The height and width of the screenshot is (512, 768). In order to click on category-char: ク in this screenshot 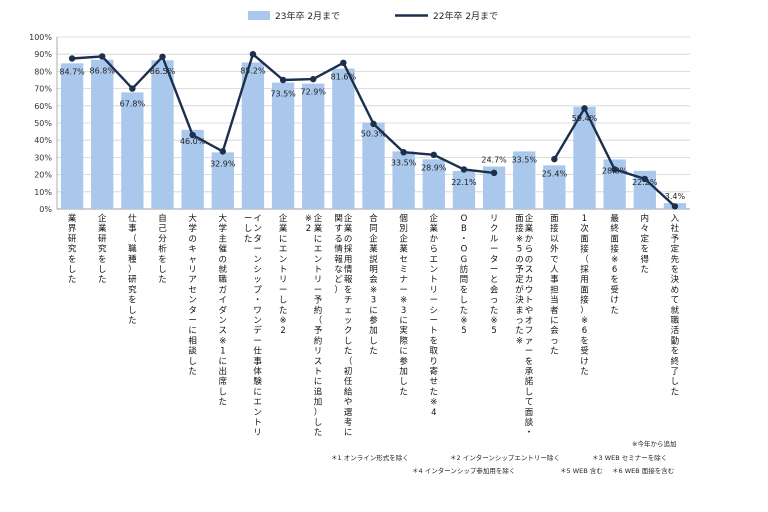, I will do `click(348, 331)`.